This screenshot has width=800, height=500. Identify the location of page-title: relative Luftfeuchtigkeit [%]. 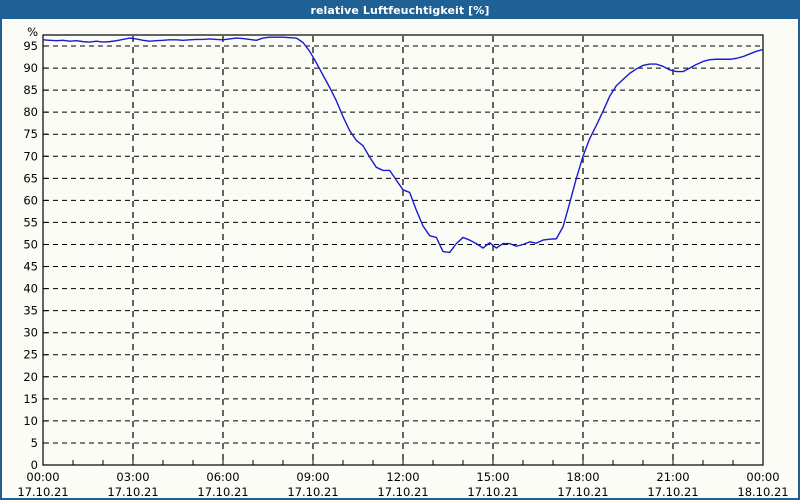
(400, 10).